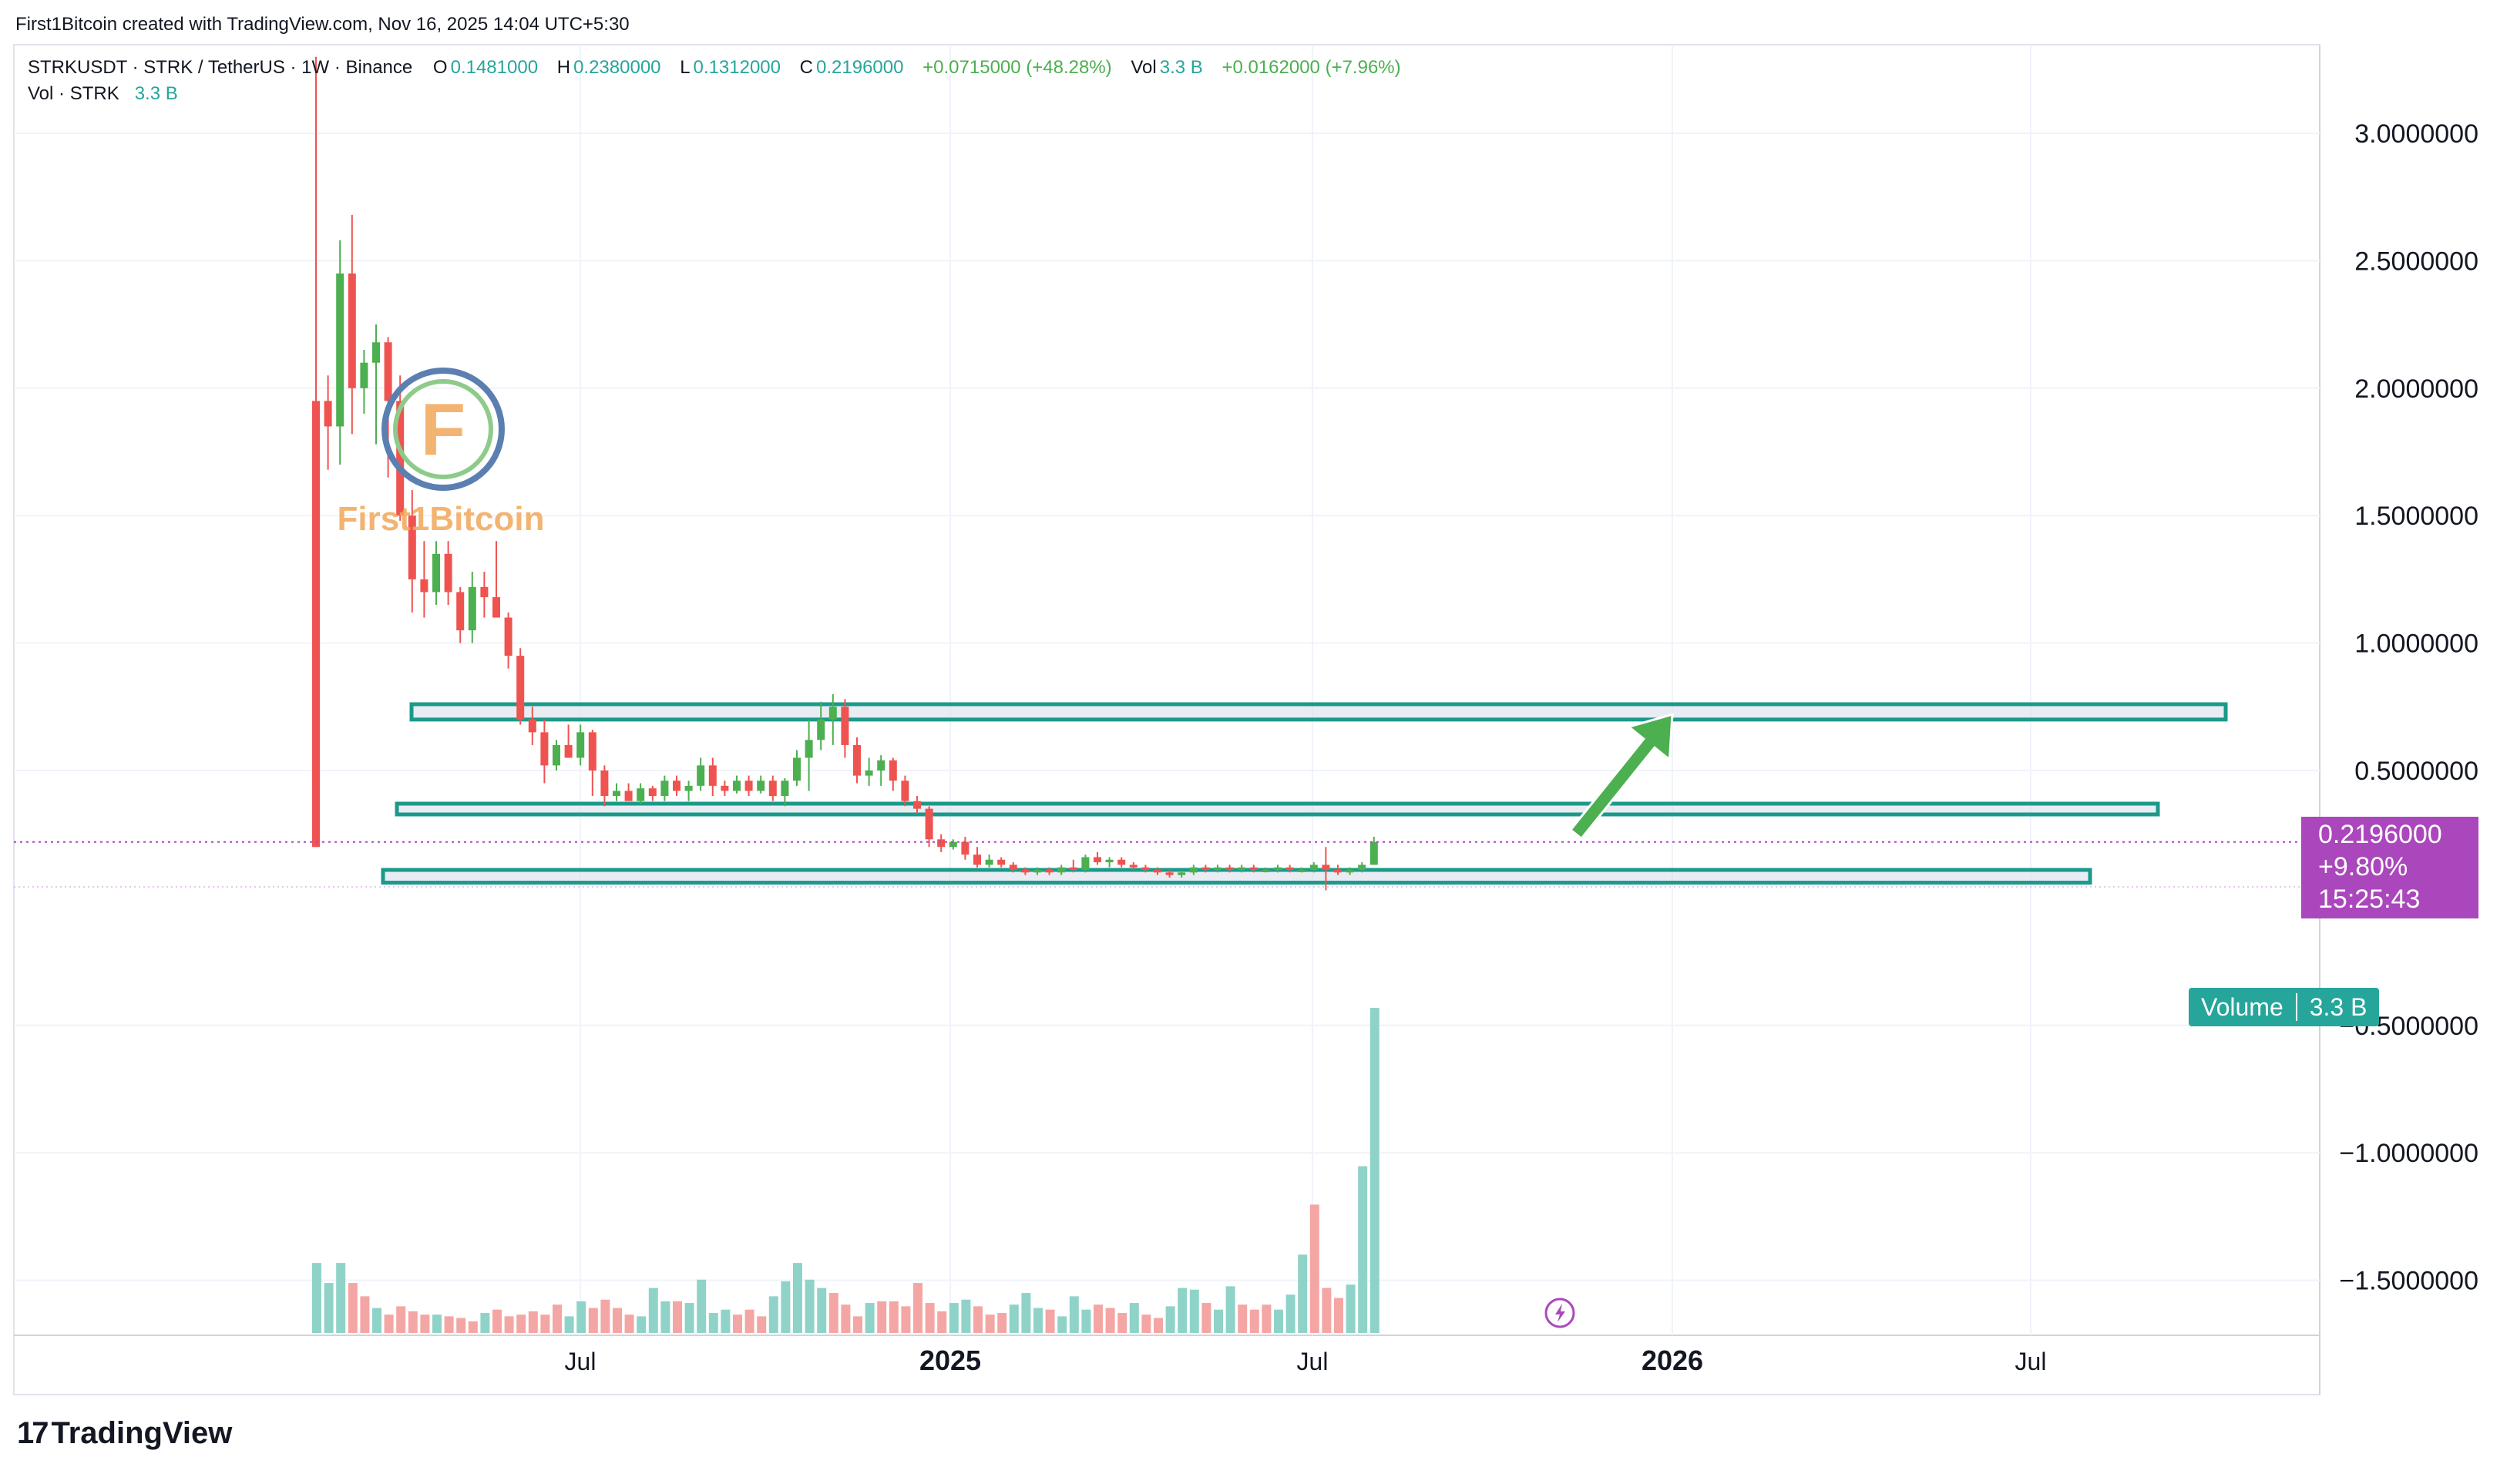 The image size is (2517, 1484). What do you see at coordinates (124, 1433) in the screenshot?
I see `tradingview-logo: 17 TradingView` at bounding box center [124, 1433].